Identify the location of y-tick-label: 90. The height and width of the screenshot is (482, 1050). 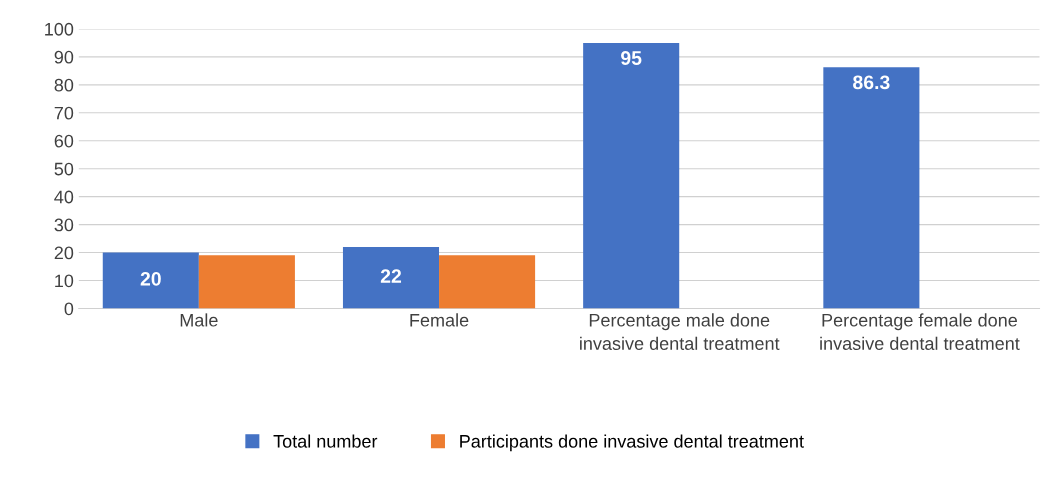
(64, 57).